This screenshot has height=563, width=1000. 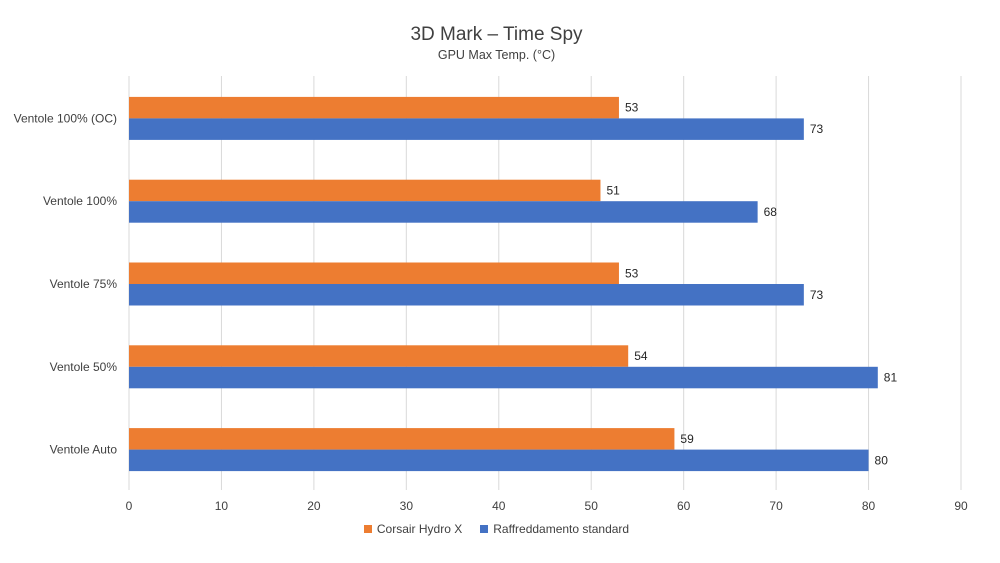 I want to click on data-label: 68, so click(x=771, y=212).